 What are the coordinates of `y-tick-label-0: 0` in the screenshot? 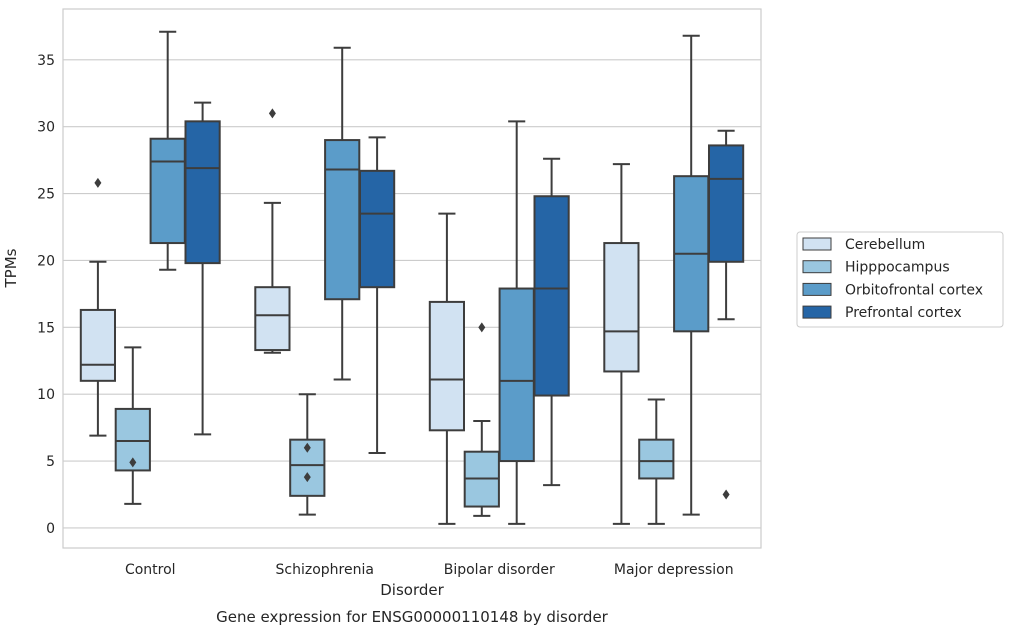 It's located at (50, 529).